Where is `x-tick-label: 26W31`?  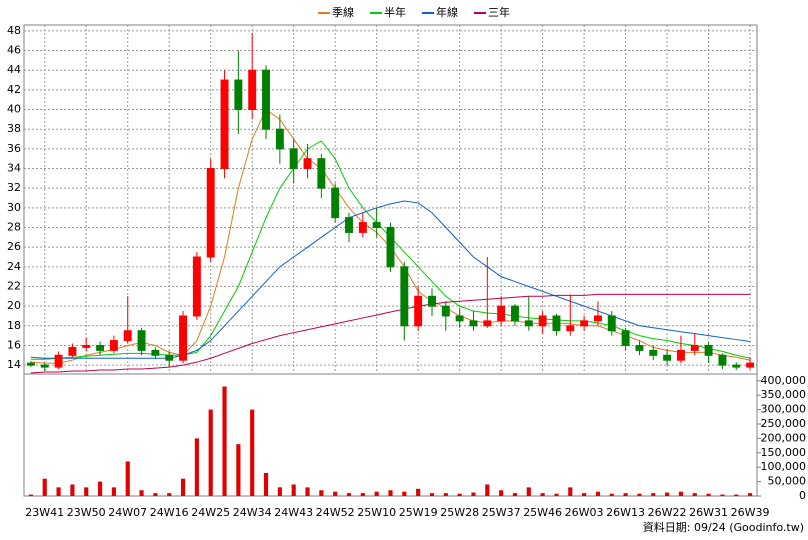 x-tick-label: 26W31 is located at coordinates (708, 512).